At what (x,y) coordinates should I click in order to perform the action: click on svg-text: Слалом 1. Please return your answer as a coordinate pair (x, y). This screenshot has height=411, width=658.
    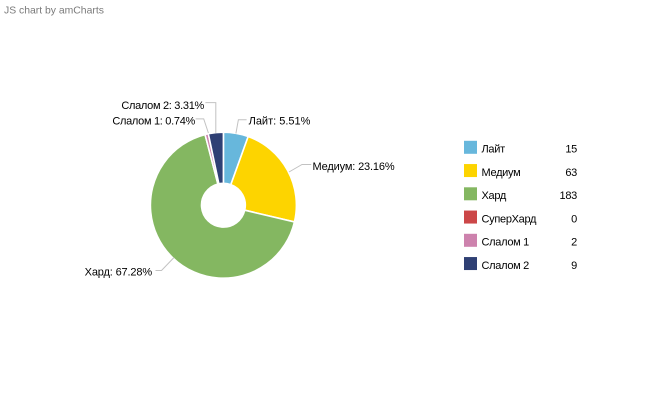
    Looking at the image, I should click on (506, 243).